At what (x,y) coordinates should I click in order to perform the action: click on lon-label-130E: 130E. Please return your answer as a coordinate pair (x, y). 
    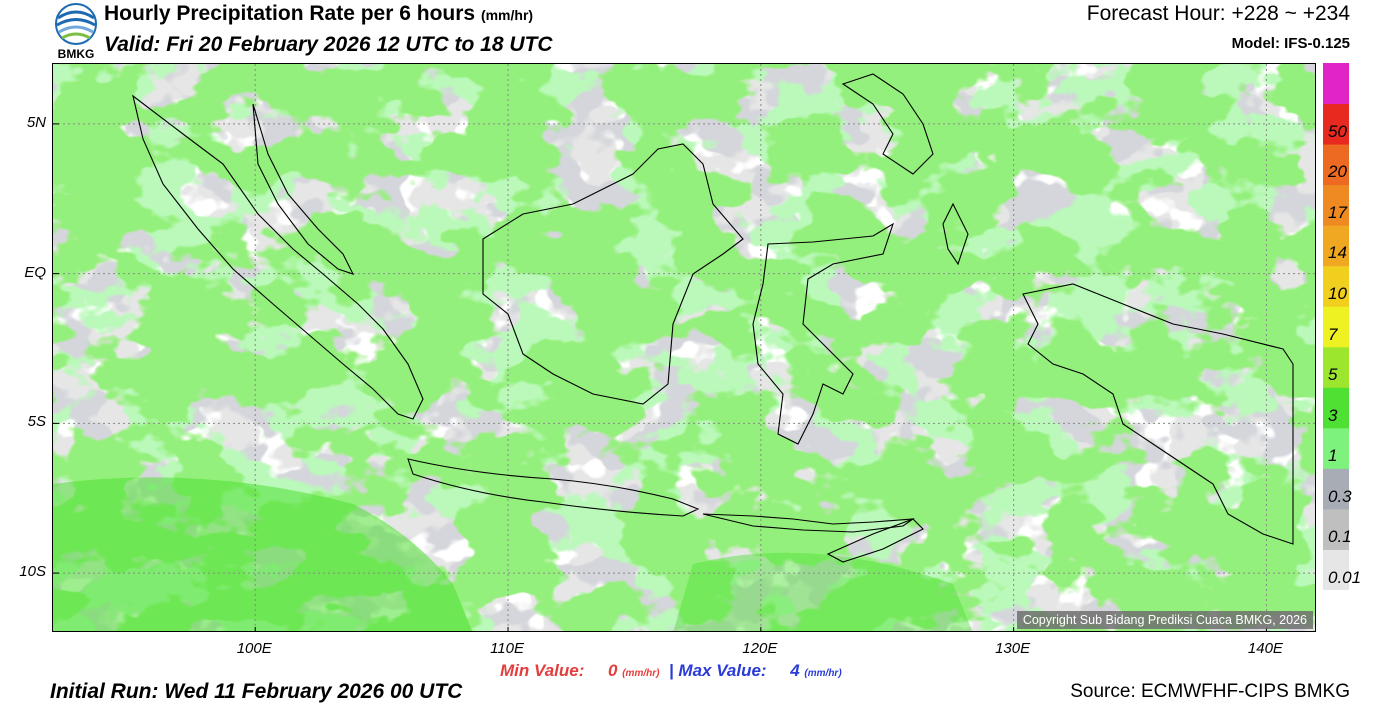
    Looking at the image, I should click on (1013, 648).